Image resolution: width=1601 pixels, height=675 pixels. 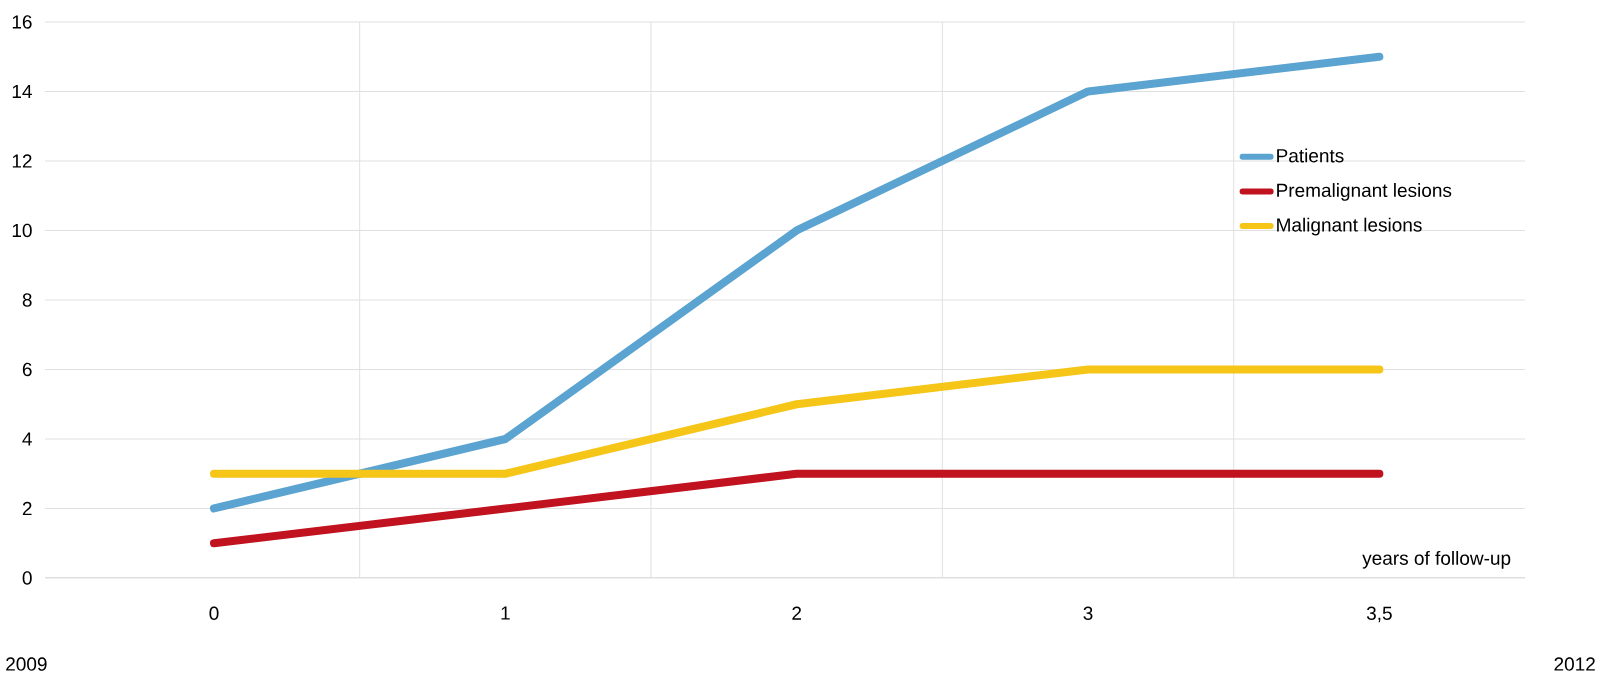 What do you see at coordinates (505, 613) in the screenshot?
I see `x-tick-label: 1` at bounding box center [505, 613].